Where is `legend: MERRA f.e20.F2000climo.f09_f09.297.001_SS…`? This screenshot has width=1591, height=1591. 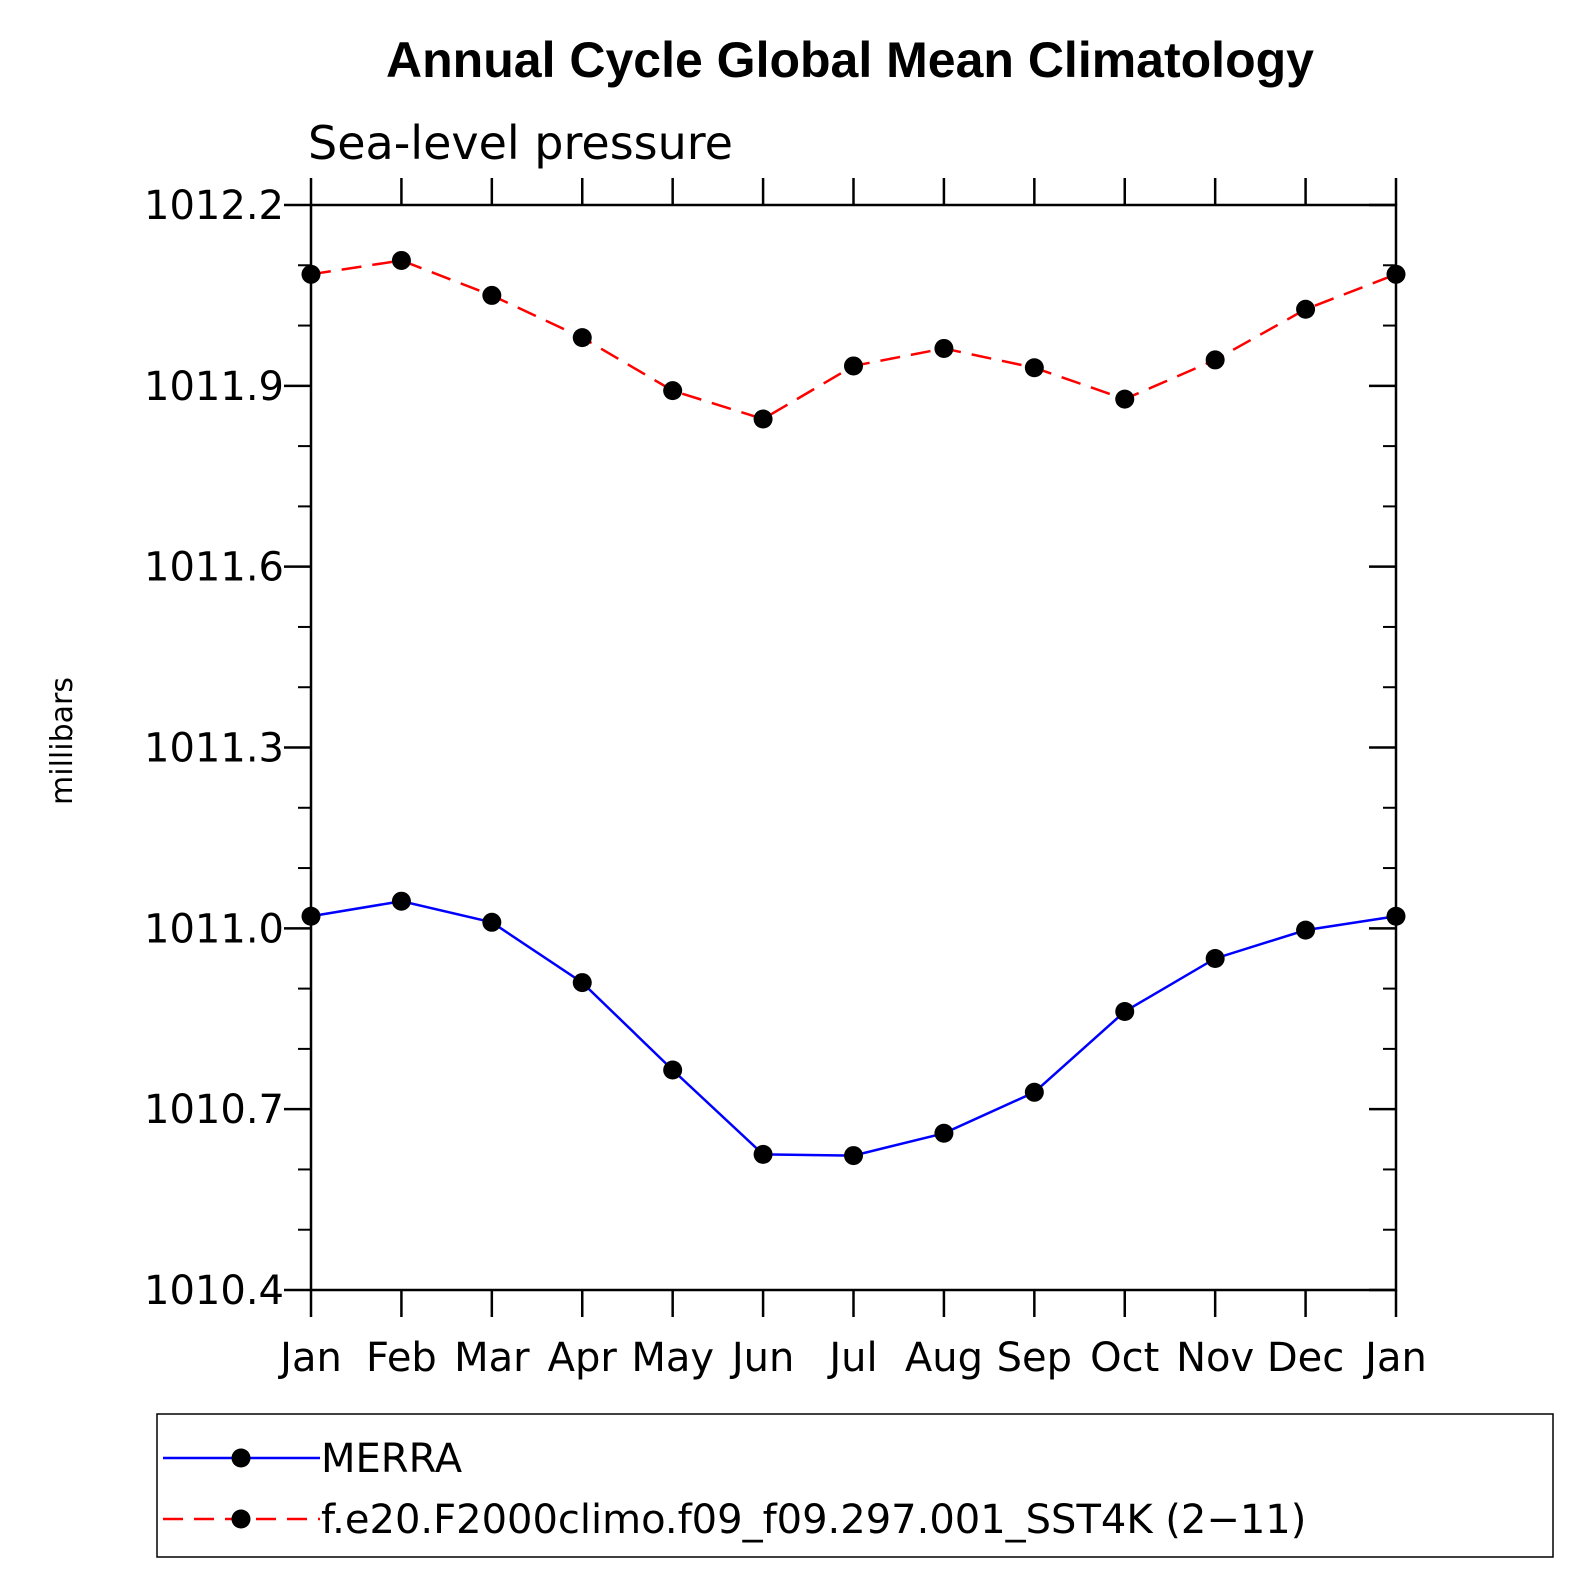
legend: MERRA f.e20.F2000climo.f09_f09.297.001_SS… is located at coordinates (734, 1489).